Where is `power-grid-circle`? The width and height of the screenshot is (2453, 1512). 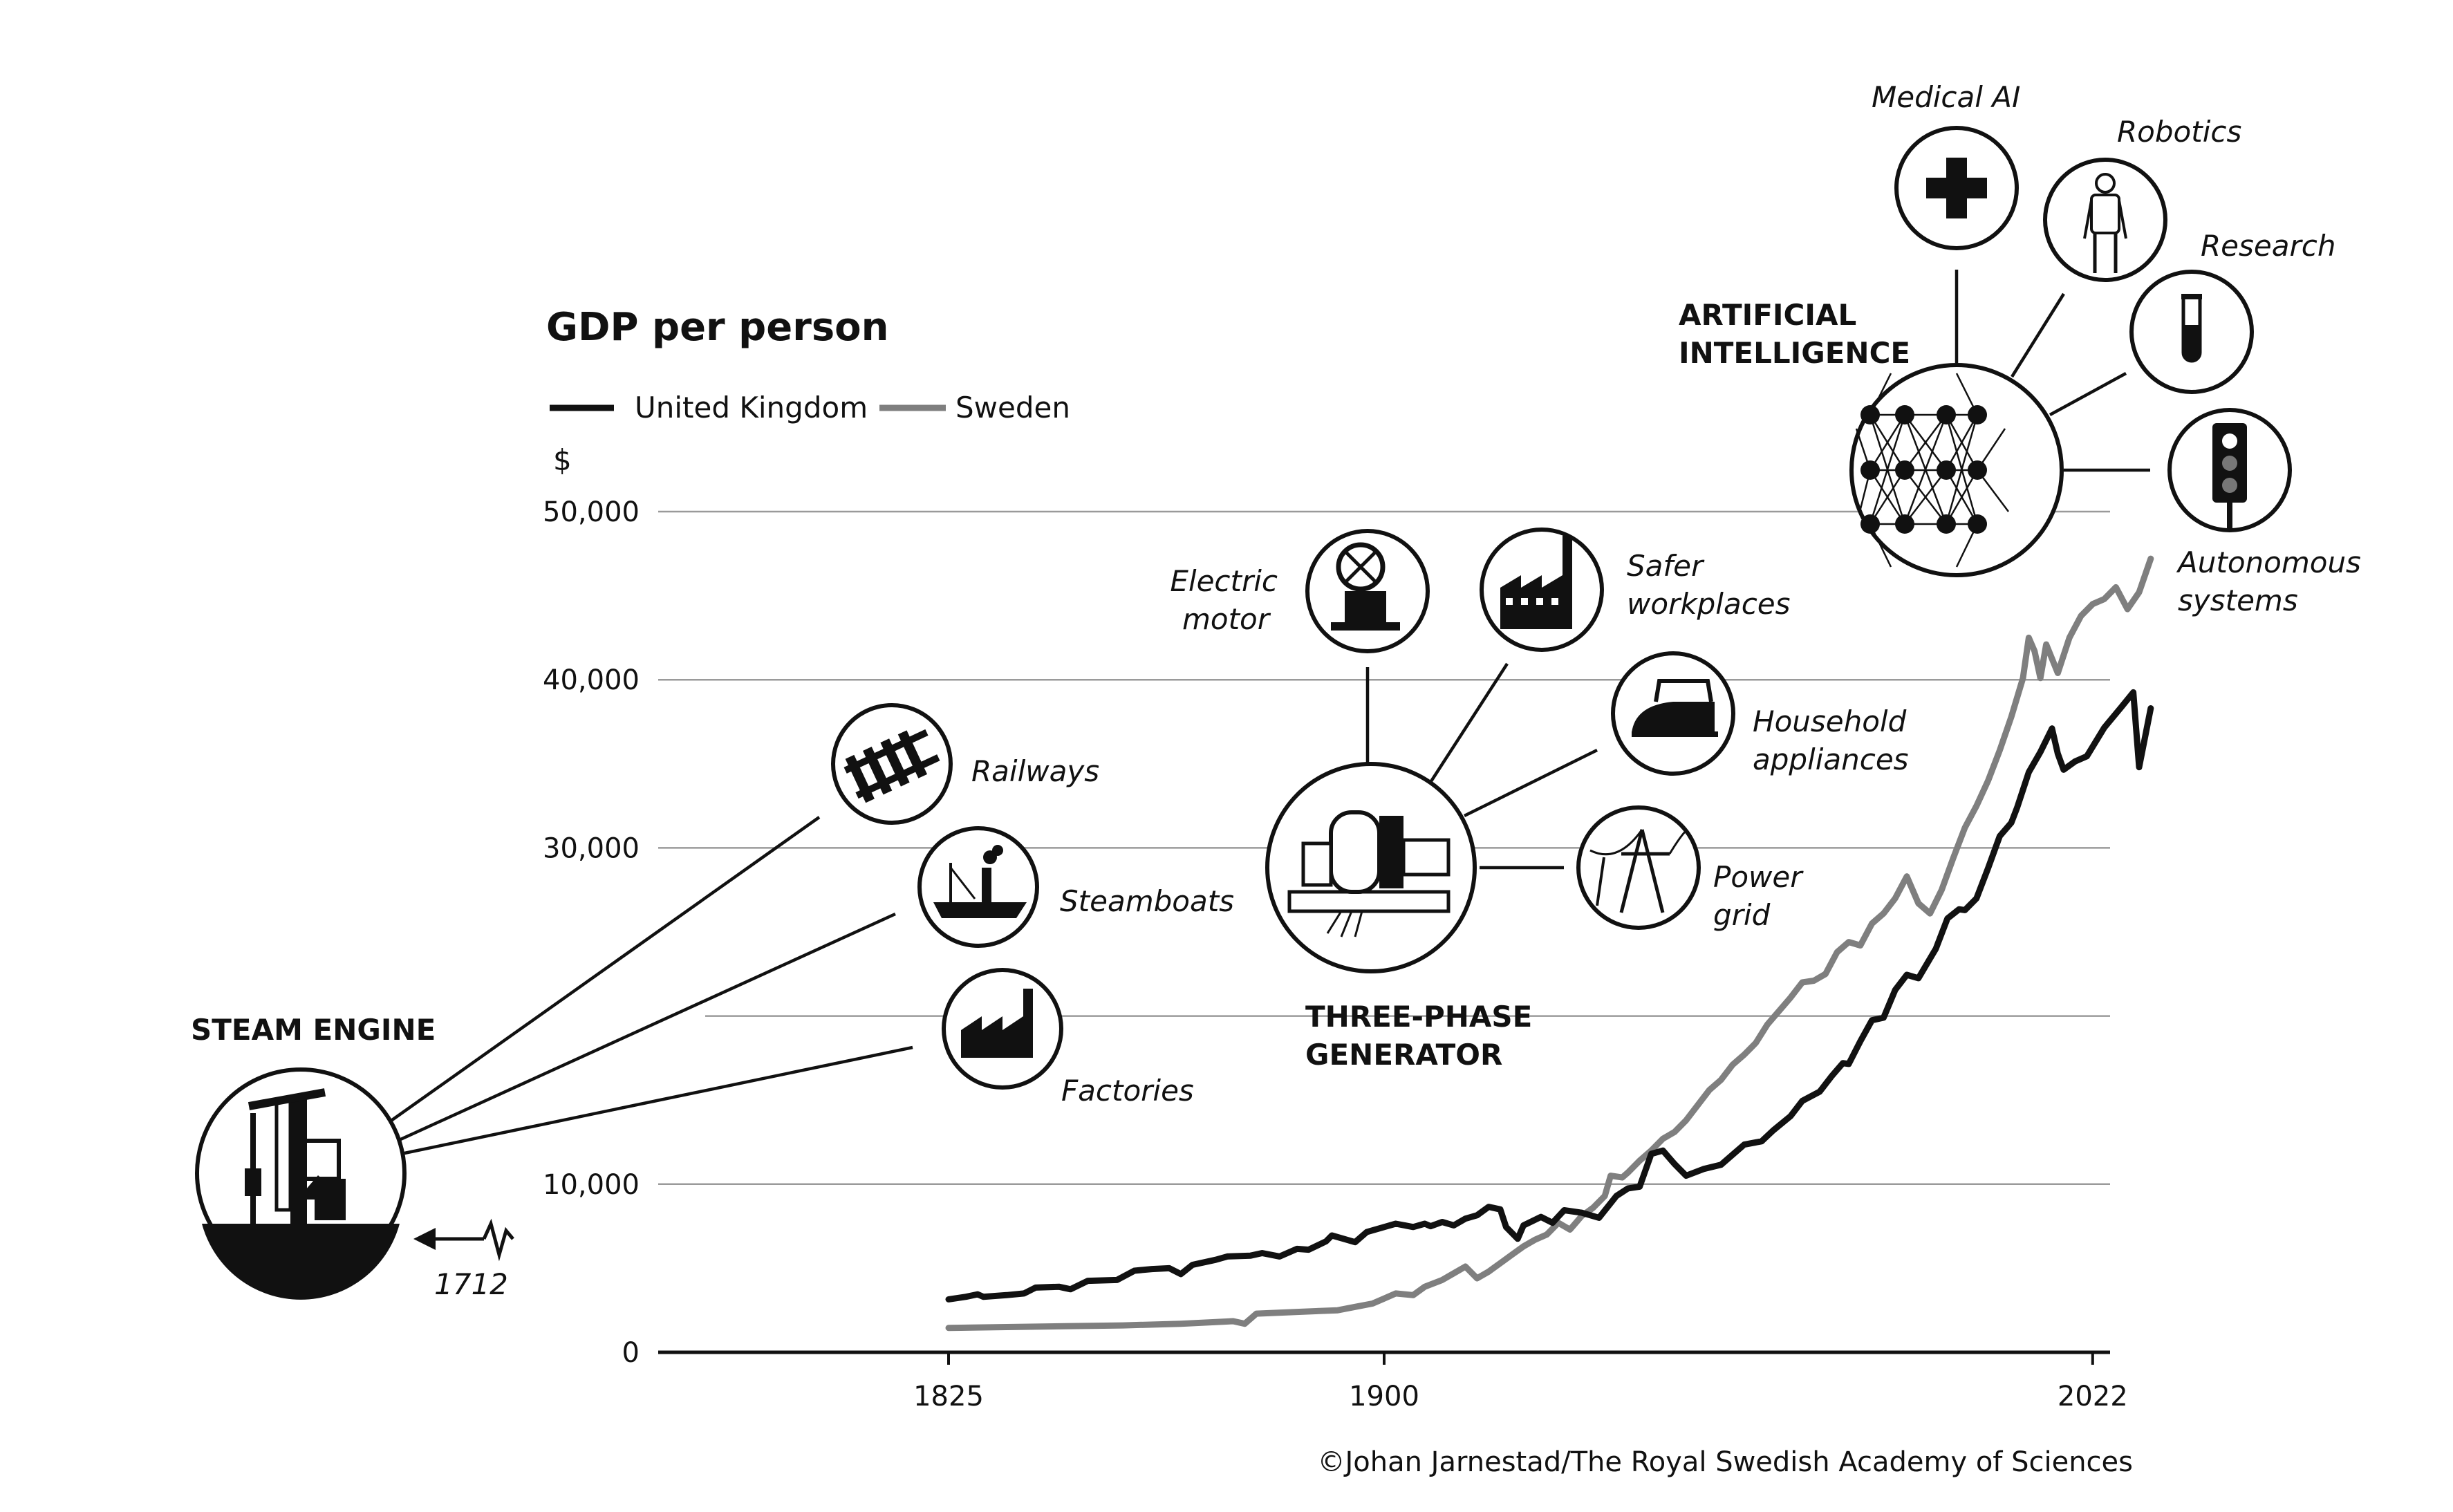 power-grid-circle is located at coordinates (1638, 867).